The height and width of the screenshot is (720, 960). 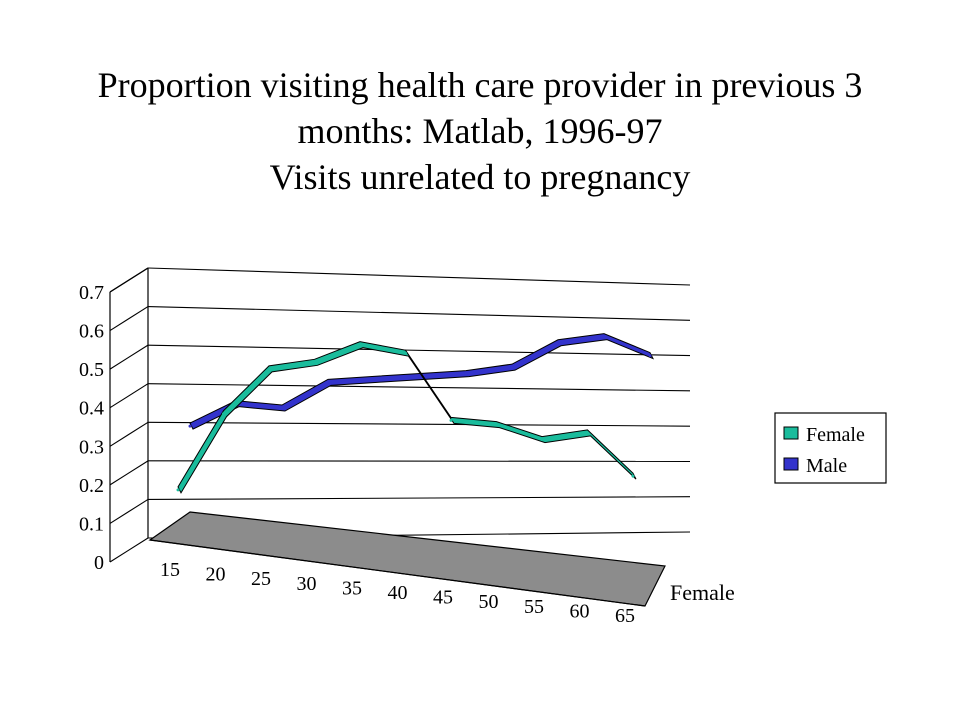 I want to click on chart-floor, so click(x=407, y=559).